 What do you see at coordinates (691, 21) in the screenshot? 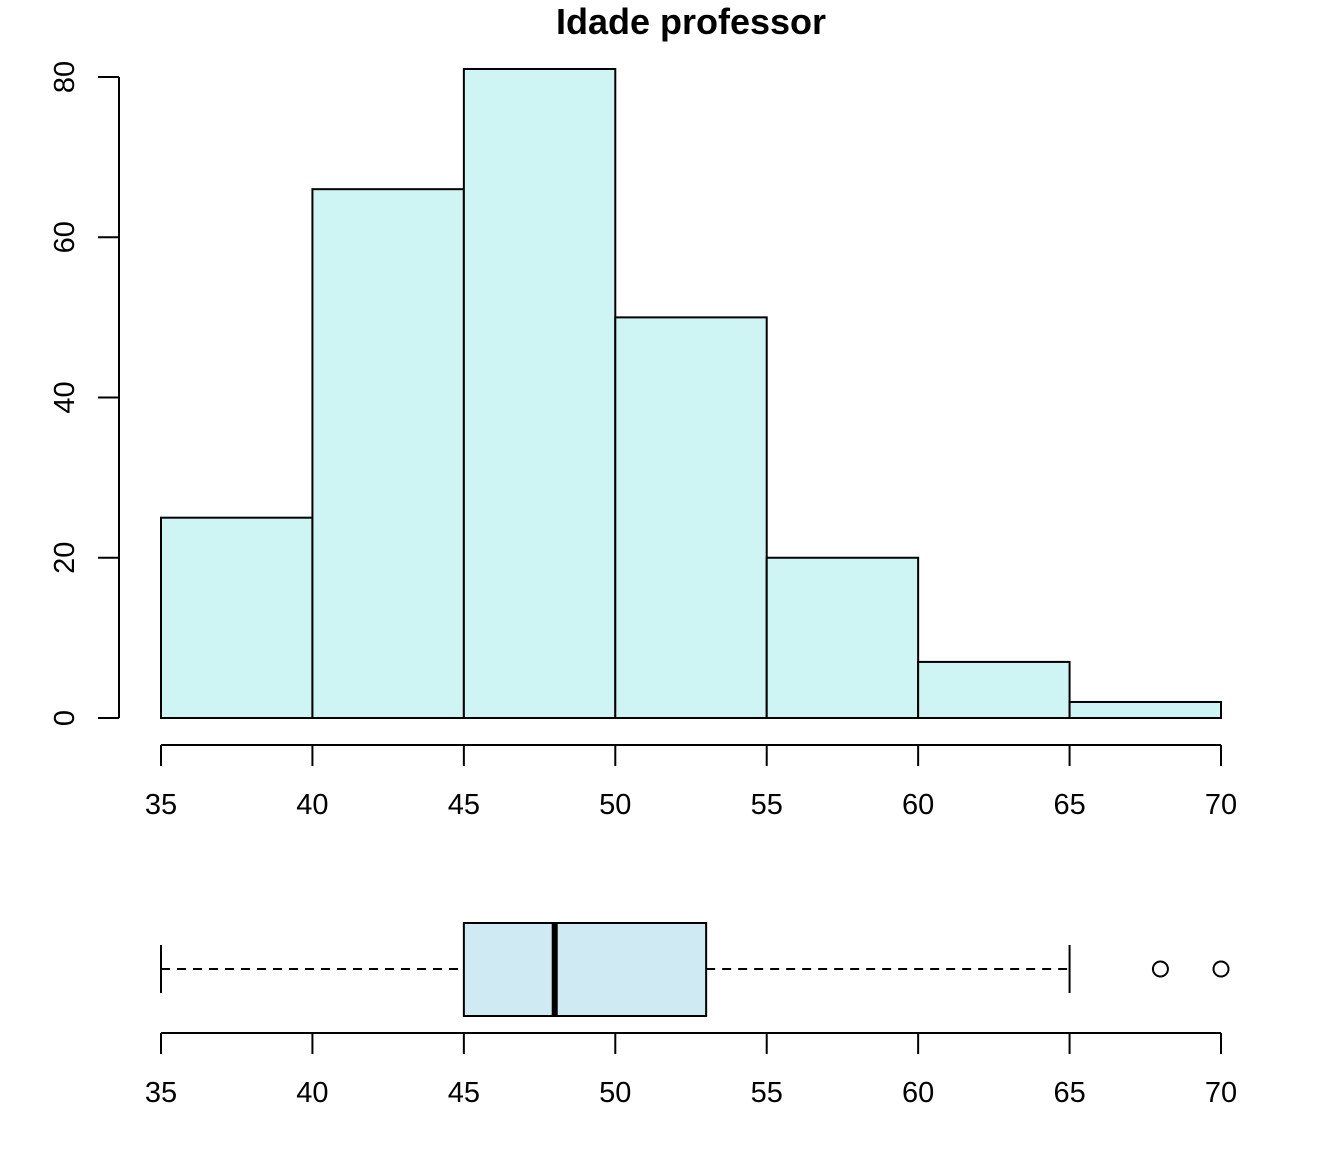
I see `chart-title: Idade professor` at bounding box center [691, 21].